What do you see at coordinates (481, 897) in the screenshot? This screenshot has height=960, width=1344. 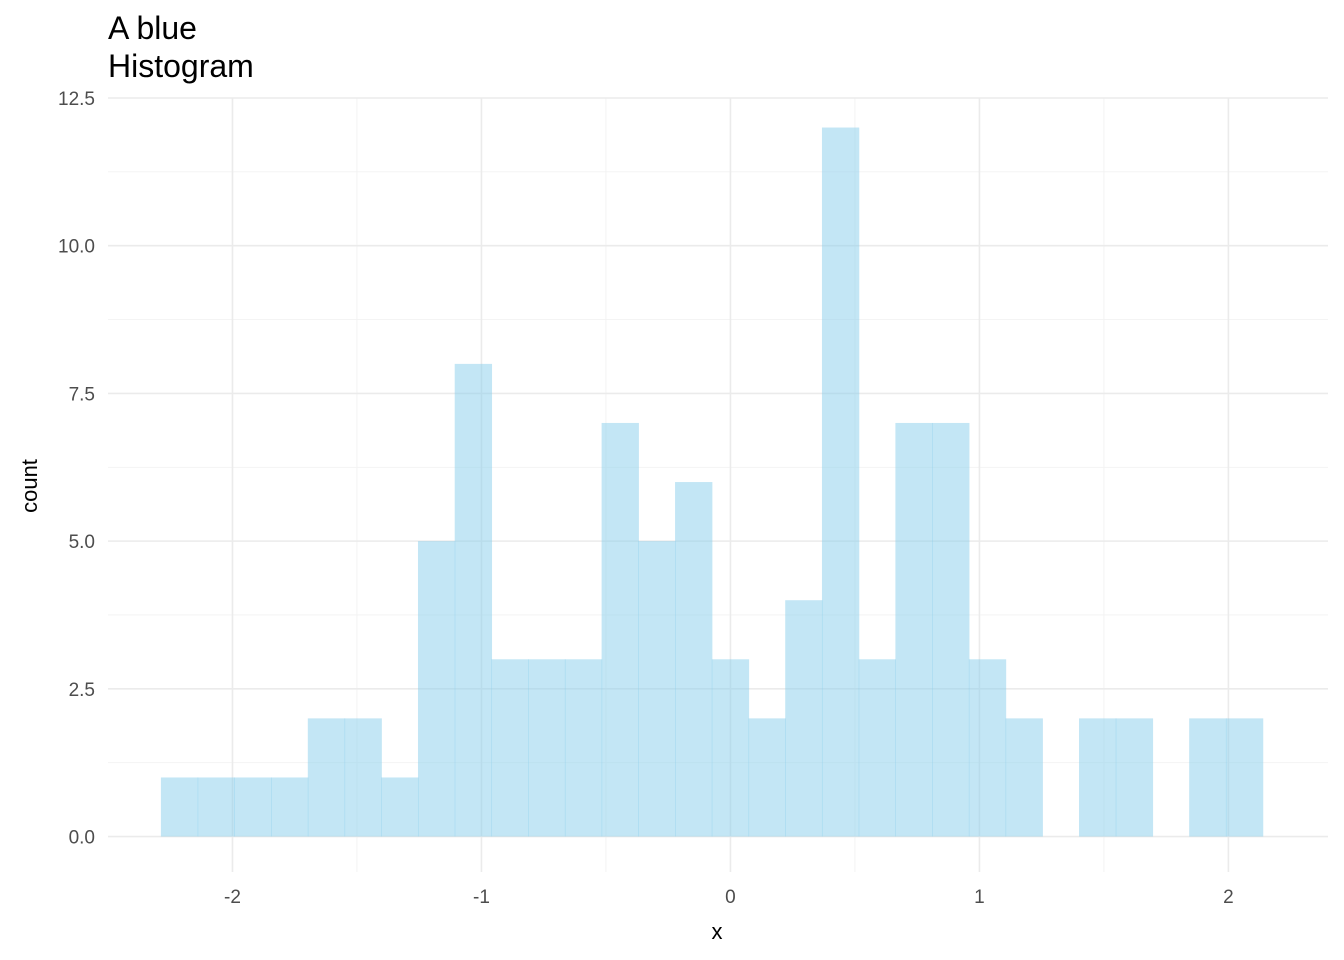 I see `x-tick-label: -1` at bounding box center [481, 897].